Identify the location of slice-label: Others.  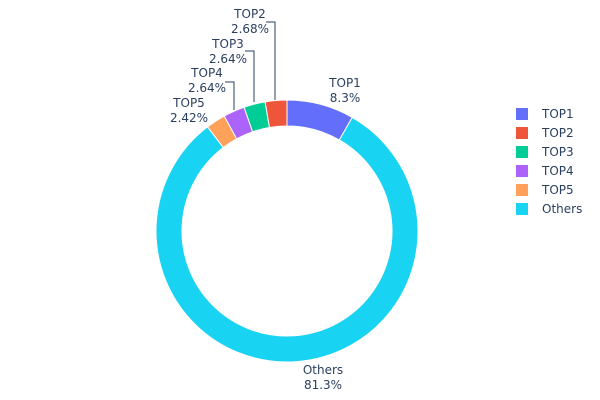
(323, 370).